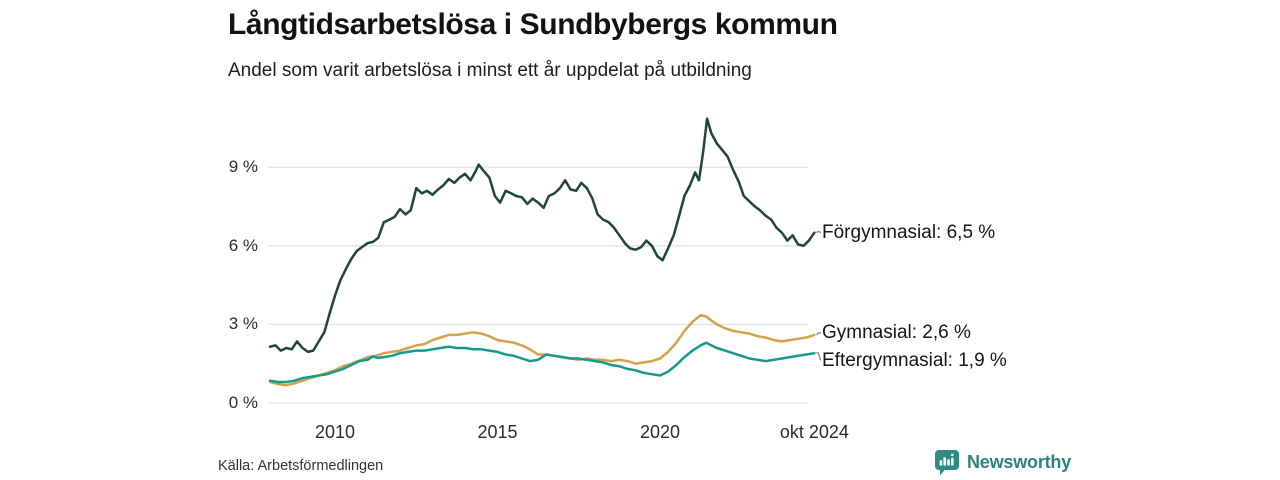 The height and width of the screenshot is (480, 1280). Describe the element at coordinates (660, 432) in the screenshot. I see `x-axis-tick-2020: 2020` at that location.